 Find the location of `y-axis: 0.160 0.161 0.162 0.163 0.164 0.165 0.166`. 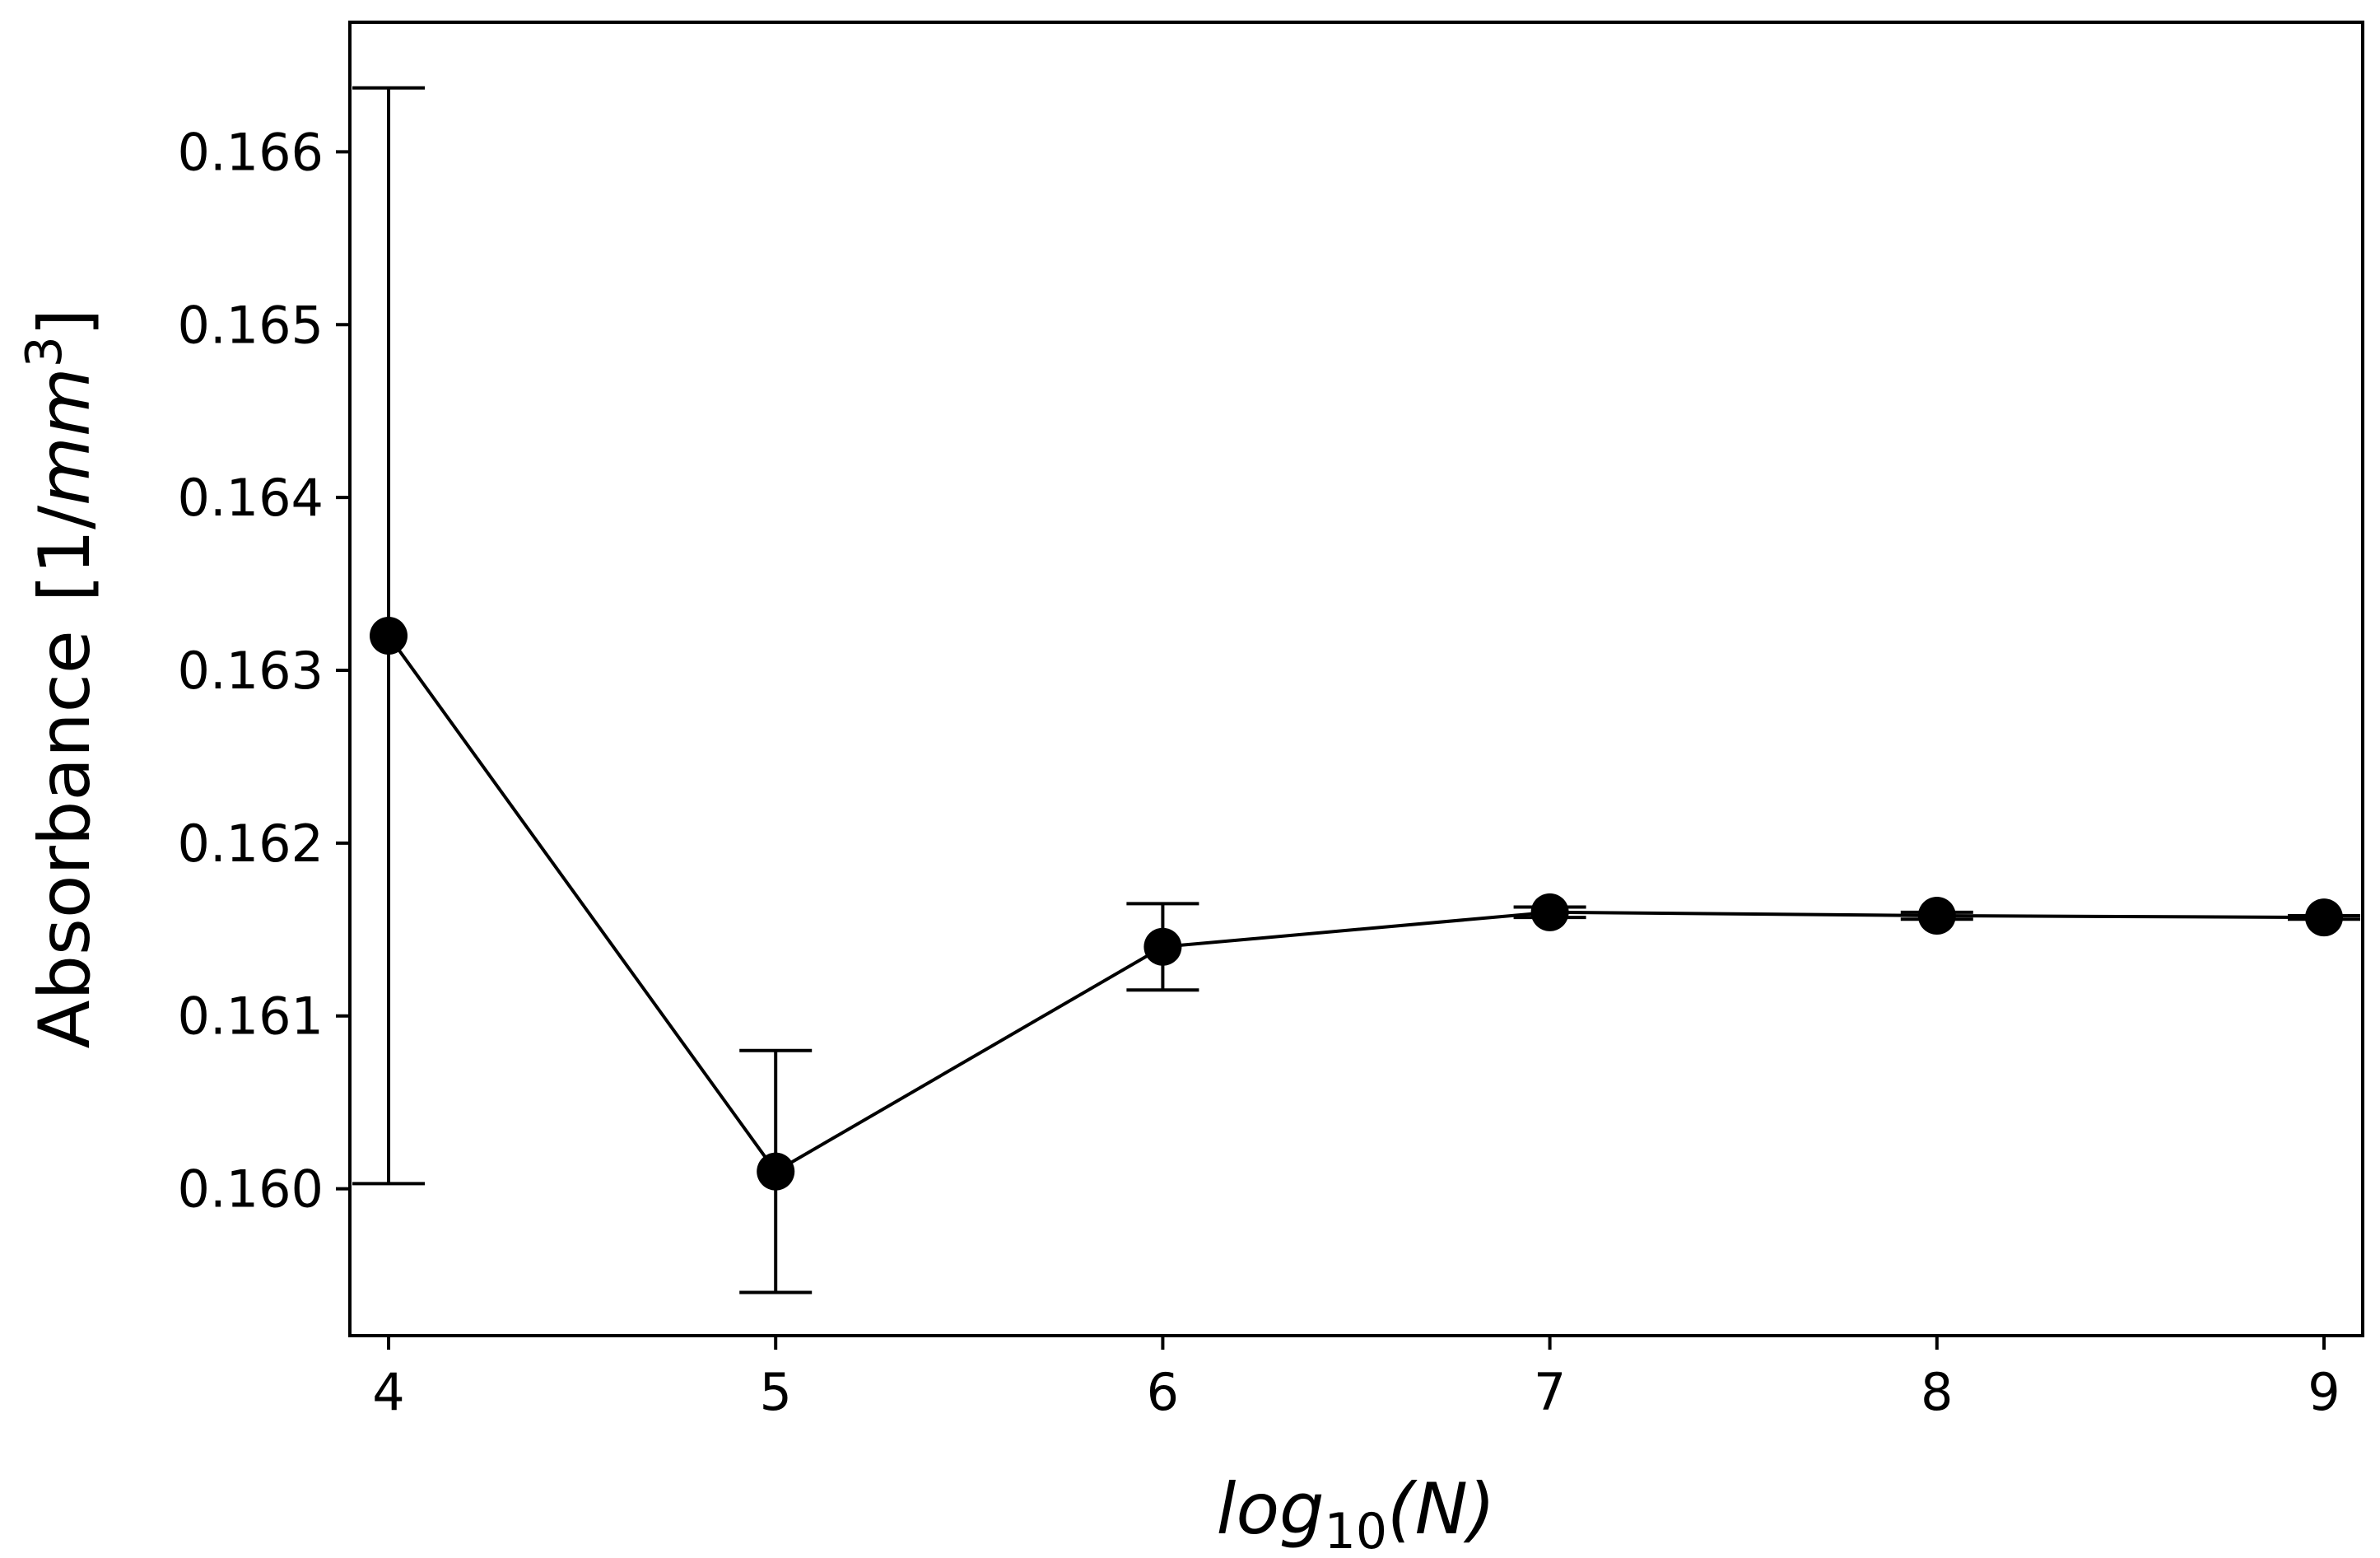

y-axis: 0.160 0.161 0.162 0.163 0.164 0.165 0.166 is located at coordinates (264, 671).